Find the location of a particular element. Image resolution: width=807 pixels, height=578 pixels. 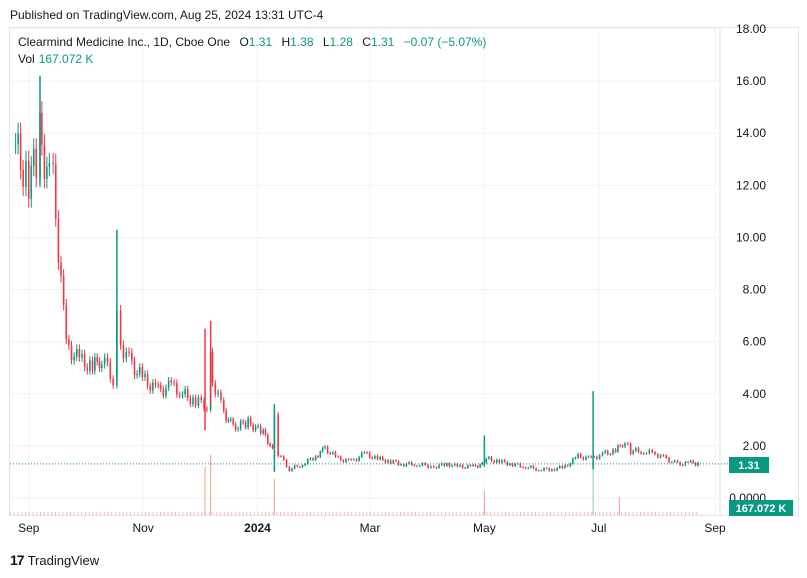

x-tick-label: Mar is located at coordinates (370, 528).